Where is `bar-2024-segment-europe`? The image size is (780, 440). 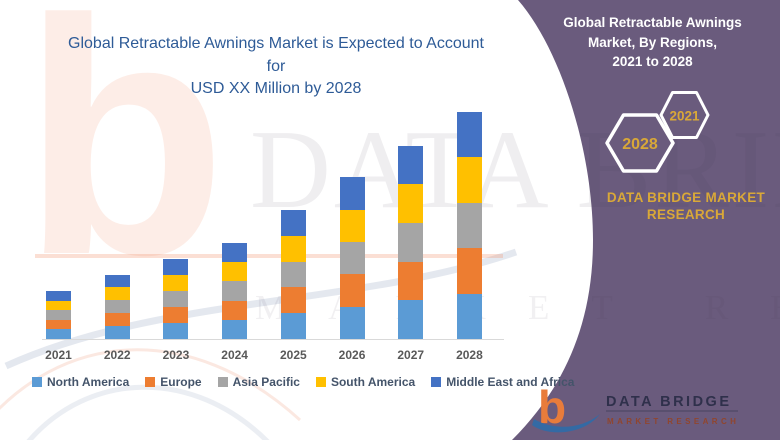
bar-2024-segment-europe is located at coordinates (235, 310).